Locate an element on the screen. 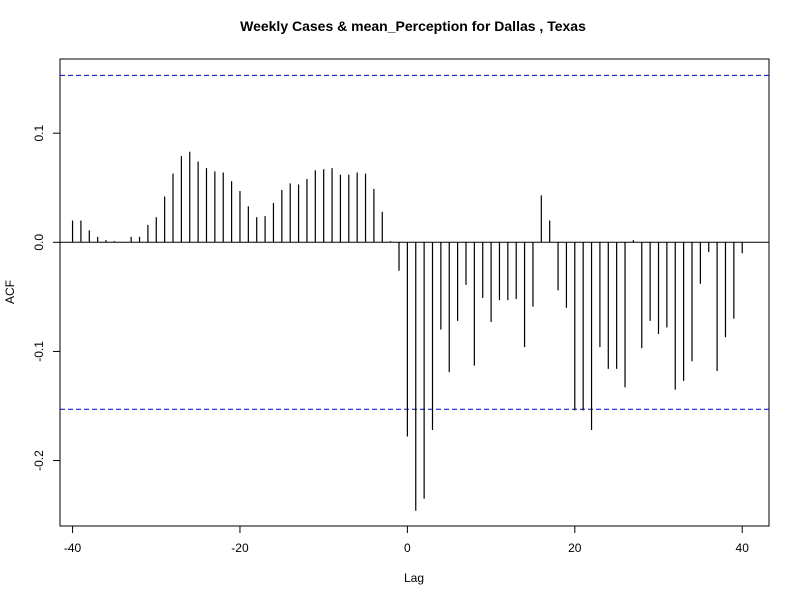  y-axis-label: ACF is located at coordinates (10, 292).